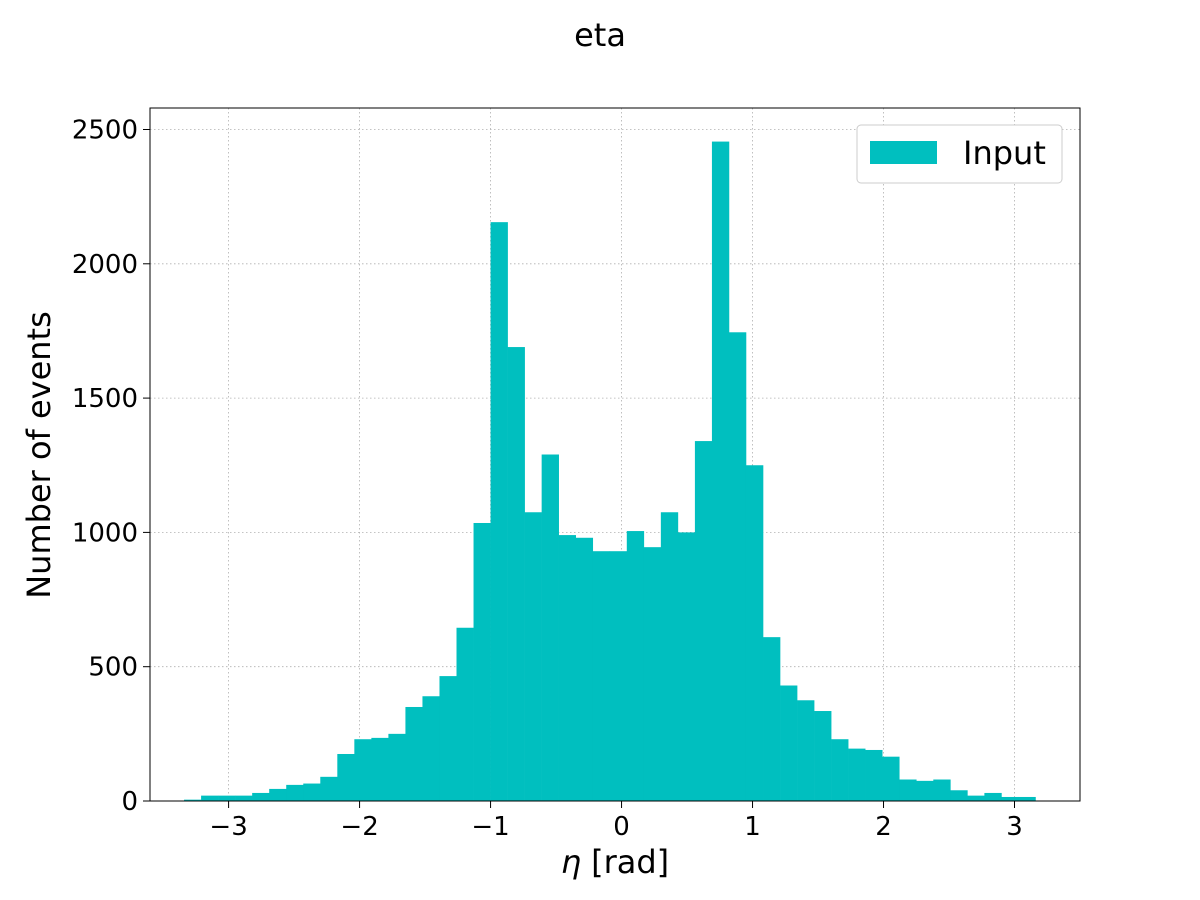  Describe the element at coordinates (600, 35) in the screenshot. I see `chart-title: eta` at that location.